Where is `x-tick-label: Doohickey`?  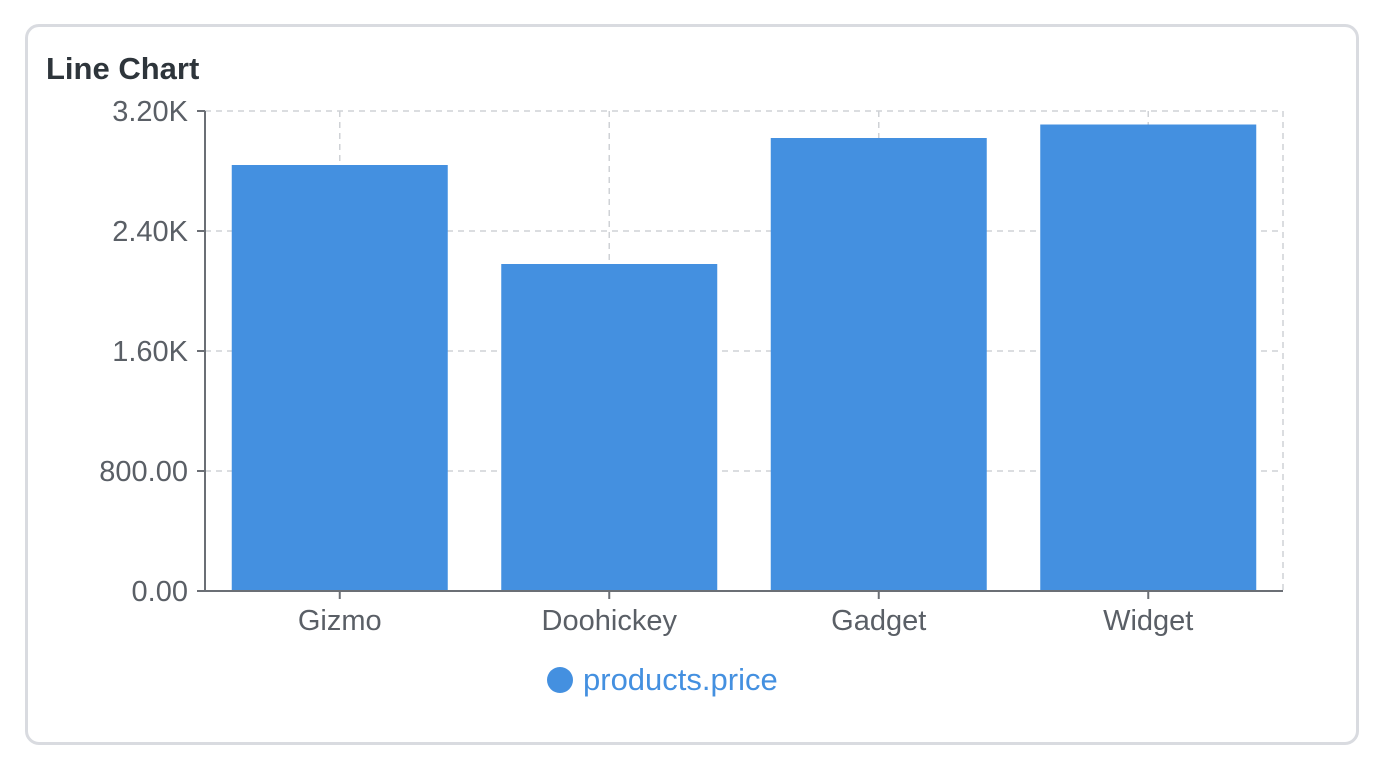
x-tick-label: Doohickey is located at coordinates (610, 621).